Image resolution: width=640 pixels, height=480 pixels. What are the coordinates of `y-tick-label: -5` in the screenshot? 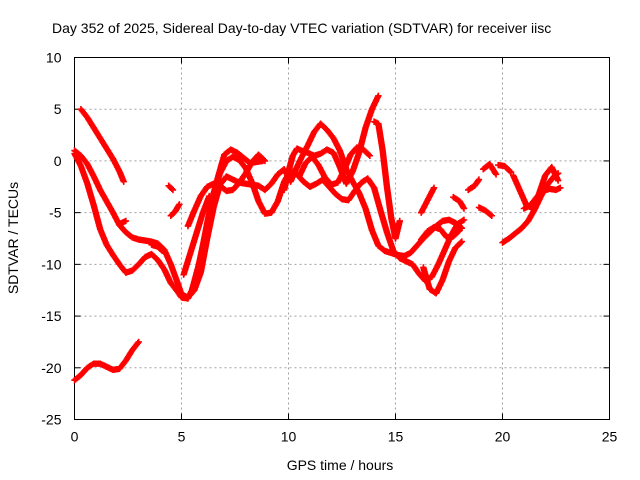 It's located at (55, 213).